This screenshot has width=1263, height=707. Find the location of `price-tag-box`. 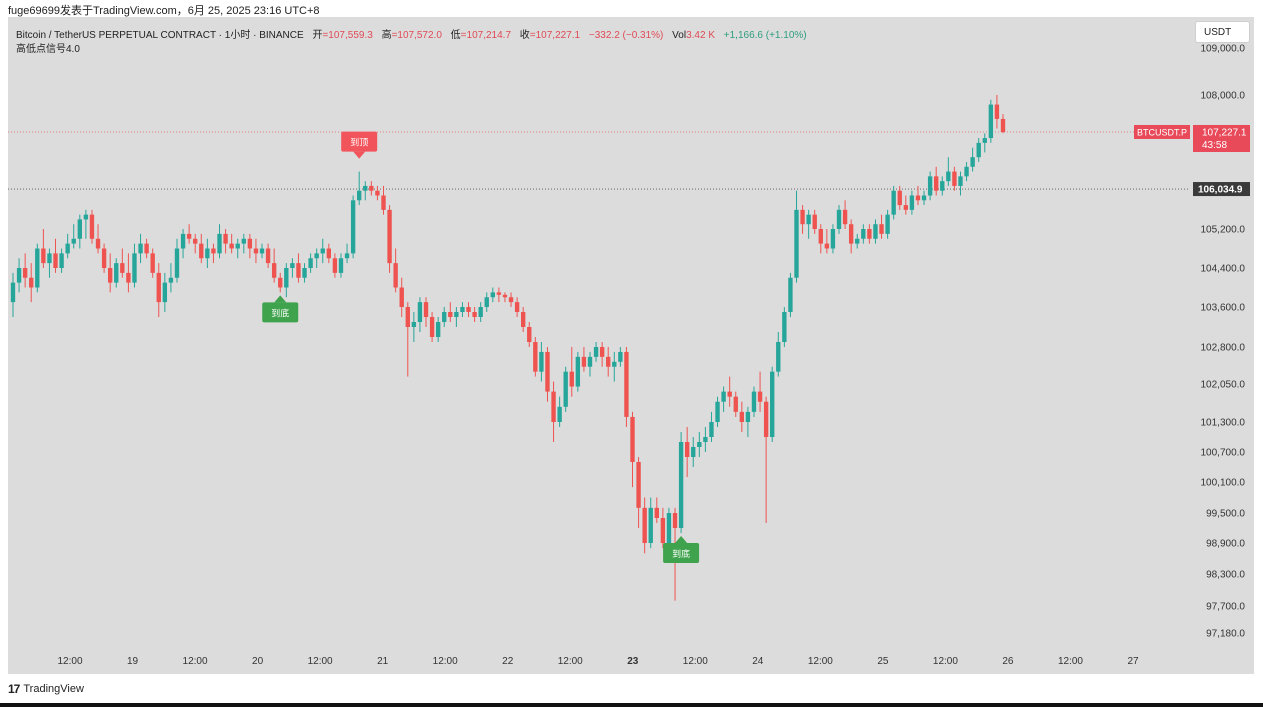

price-tag-box is located at coordinates (1221, 138).